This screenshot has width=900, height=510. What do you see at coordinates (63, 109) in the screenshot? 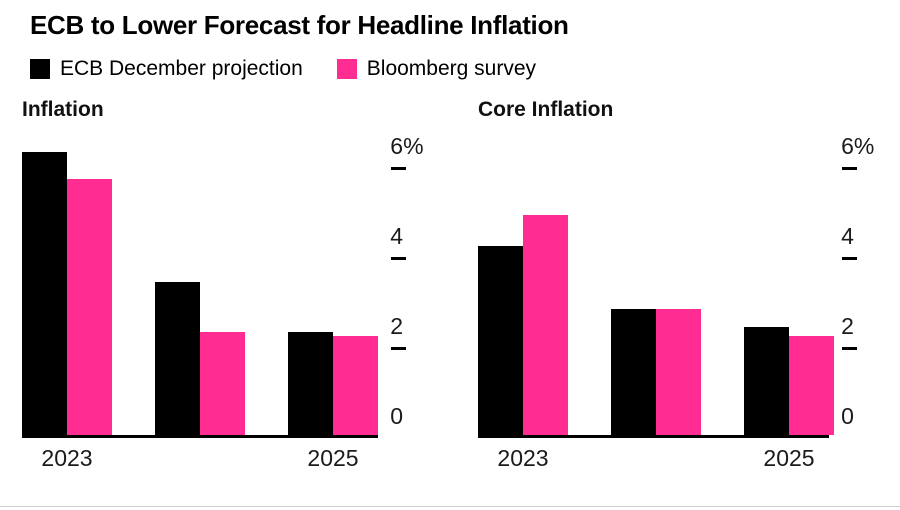
I see `panel-title-inflation: Inflation` at bounding box center [63, 109].